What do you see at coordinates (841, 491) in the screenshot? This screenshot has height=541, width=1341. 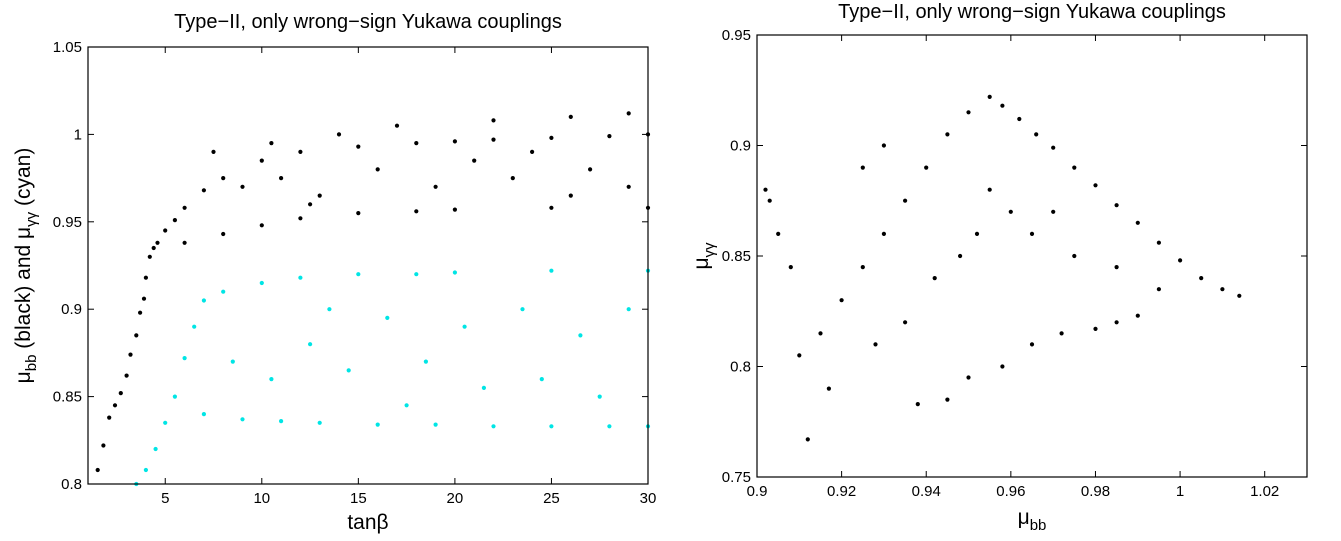 I see `x-tick-label: 0.92` at bounding box center [841, 491].